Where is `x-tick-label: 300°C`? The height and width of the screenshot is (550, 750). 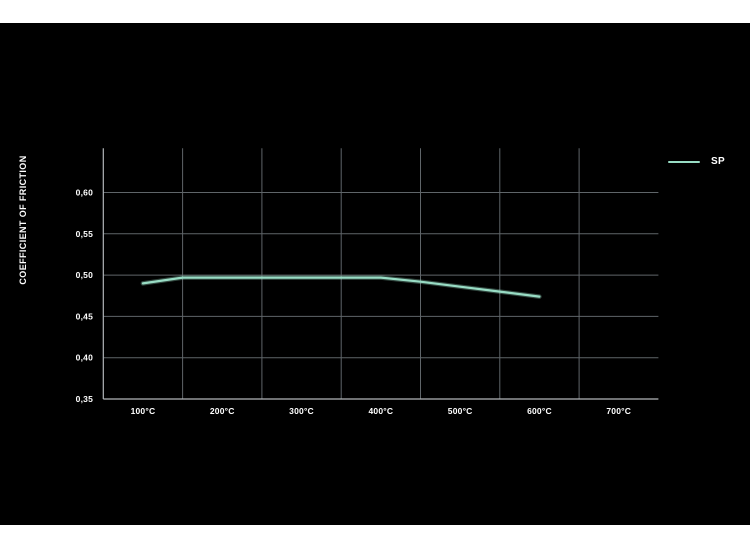 x-tick-label: 300°C is located at coordinates (301, 411).